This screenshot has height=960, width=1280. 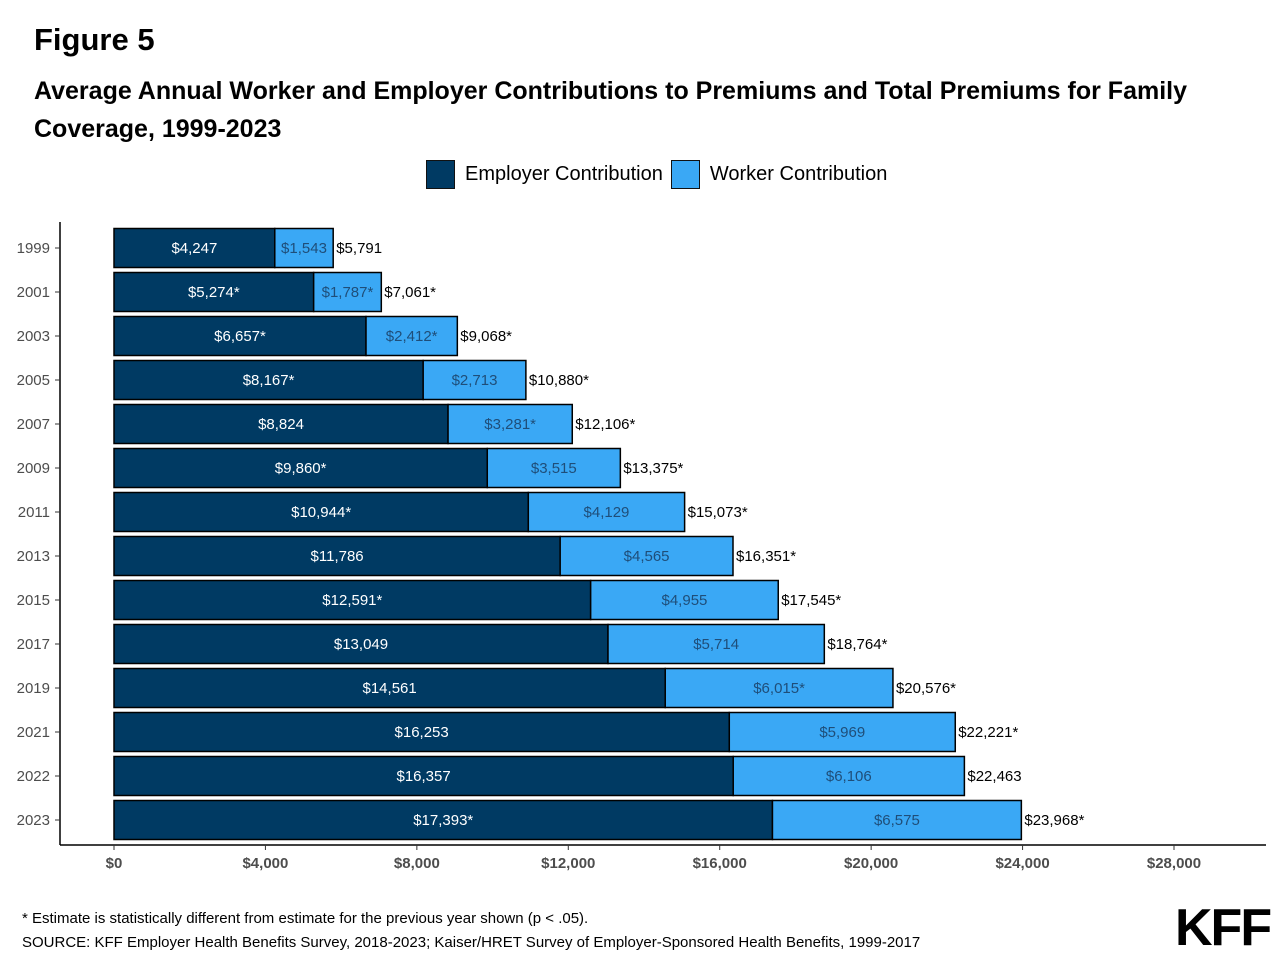 What do you see at coordinates (33, 688) in the screenshot?
I see `y-tick-label: 2019` at bounding box center [33, 688].